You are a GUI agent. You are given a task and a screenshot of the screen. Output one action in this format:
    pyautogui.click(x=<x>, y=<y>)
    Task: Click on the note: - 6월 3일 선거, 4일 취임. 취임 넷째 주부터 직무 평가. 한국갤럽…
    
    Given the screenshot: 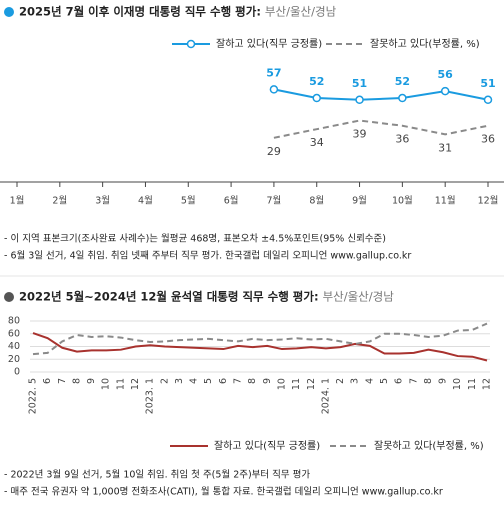 What is the action you would take?
    pyautogui.click(x=207, y=256)
    